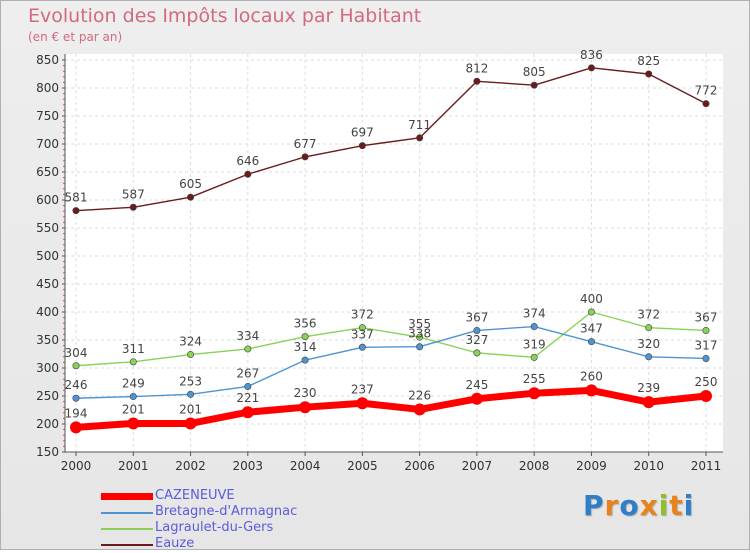 This screenshot has width=750, height=553. I want to click on y-tick-label: 850, so click(47, 60).